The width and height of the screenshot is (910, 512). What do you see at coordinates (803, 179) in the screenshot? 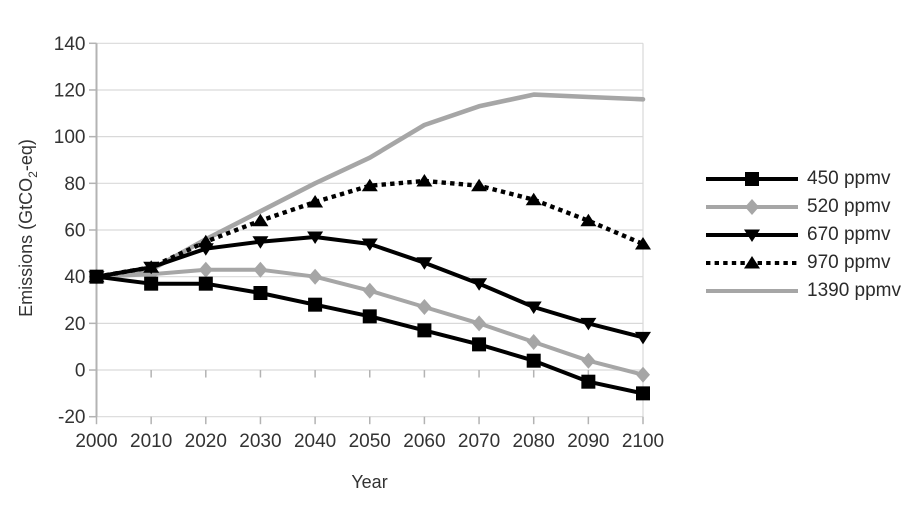
I see `legend-item-450-ppmv: 450 ppmv` at bounding box center [803, 179].